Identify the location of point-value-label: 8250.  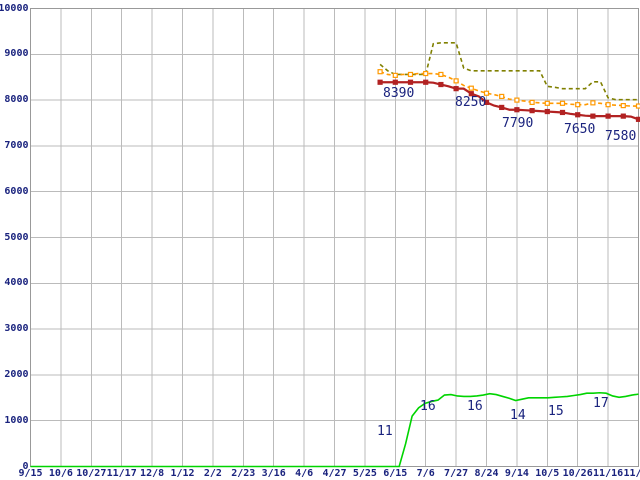
(471, 102).